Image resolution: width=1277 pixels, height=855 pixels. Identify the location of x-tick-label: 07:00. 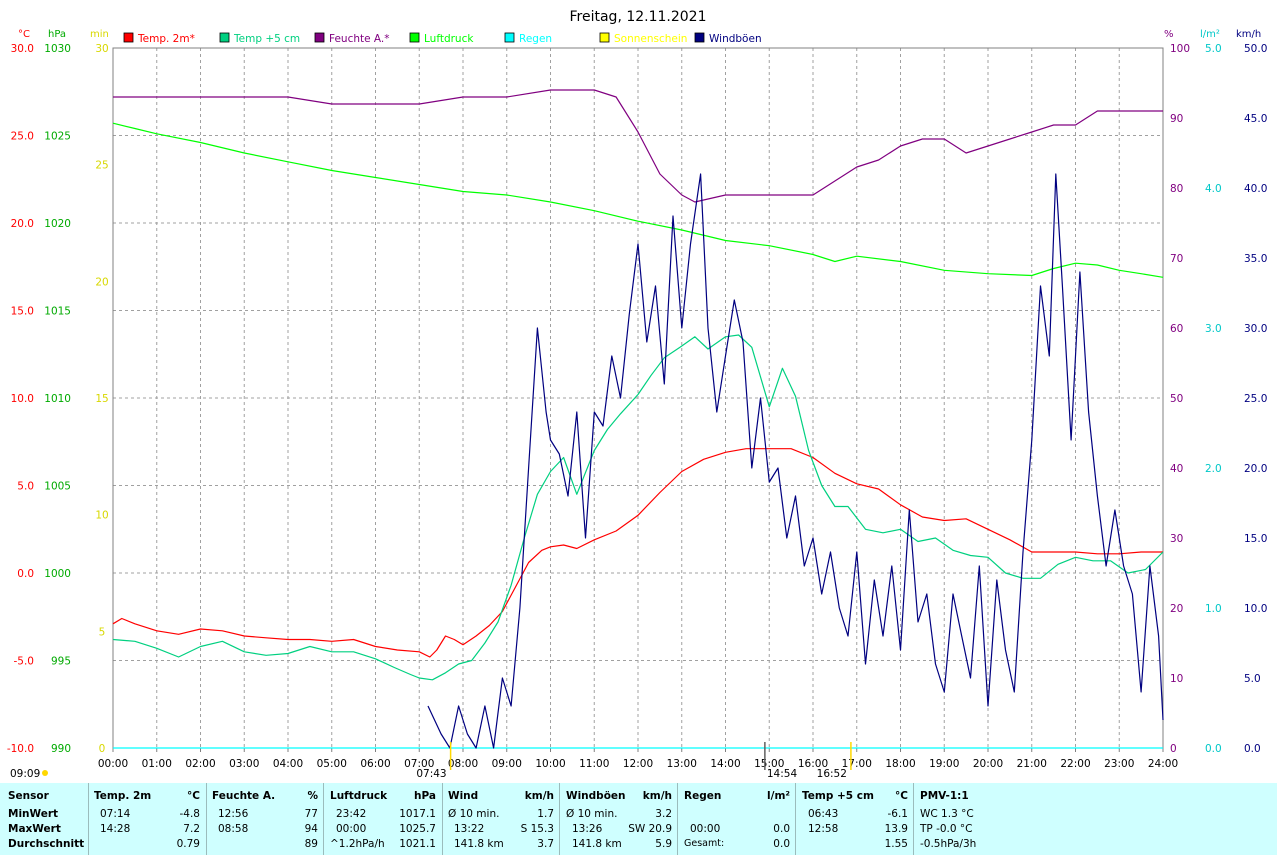
(419, 764).